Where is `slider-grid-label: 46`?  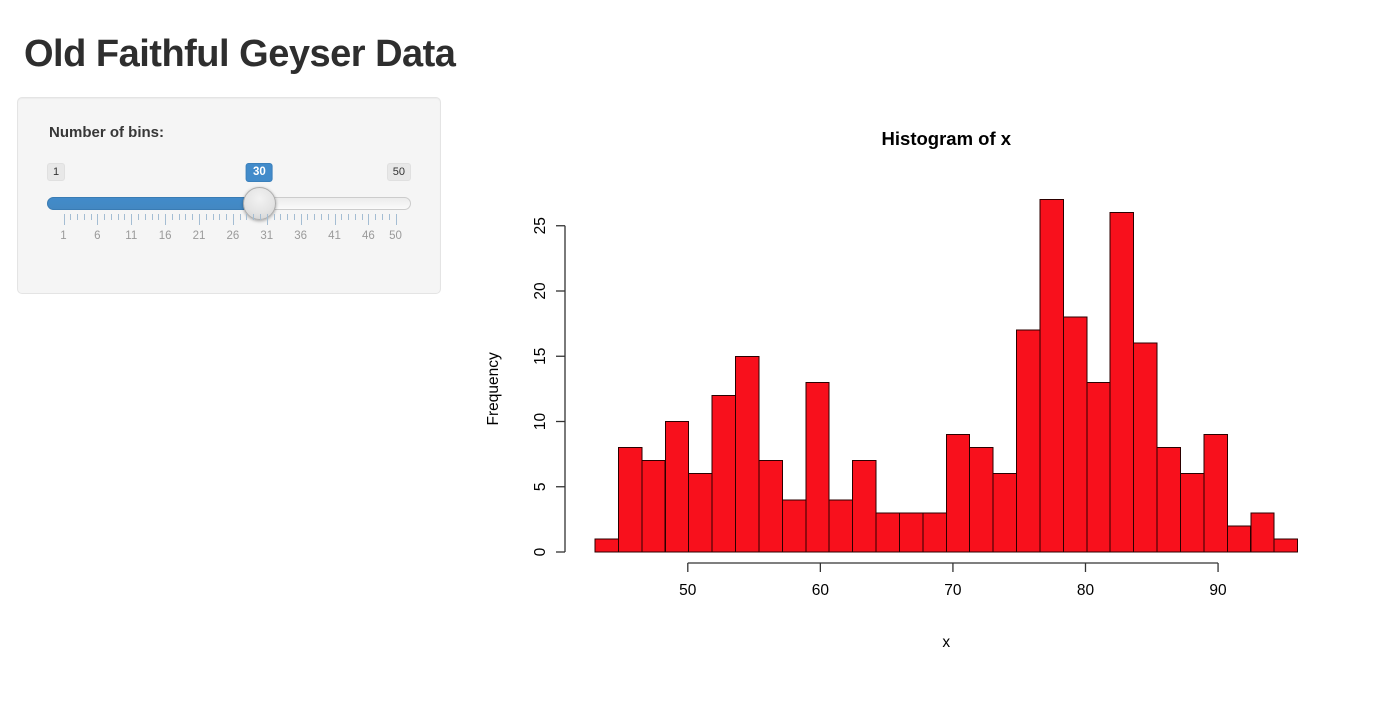
slider-grid-label: 46 is located at coordinates (368, 236).